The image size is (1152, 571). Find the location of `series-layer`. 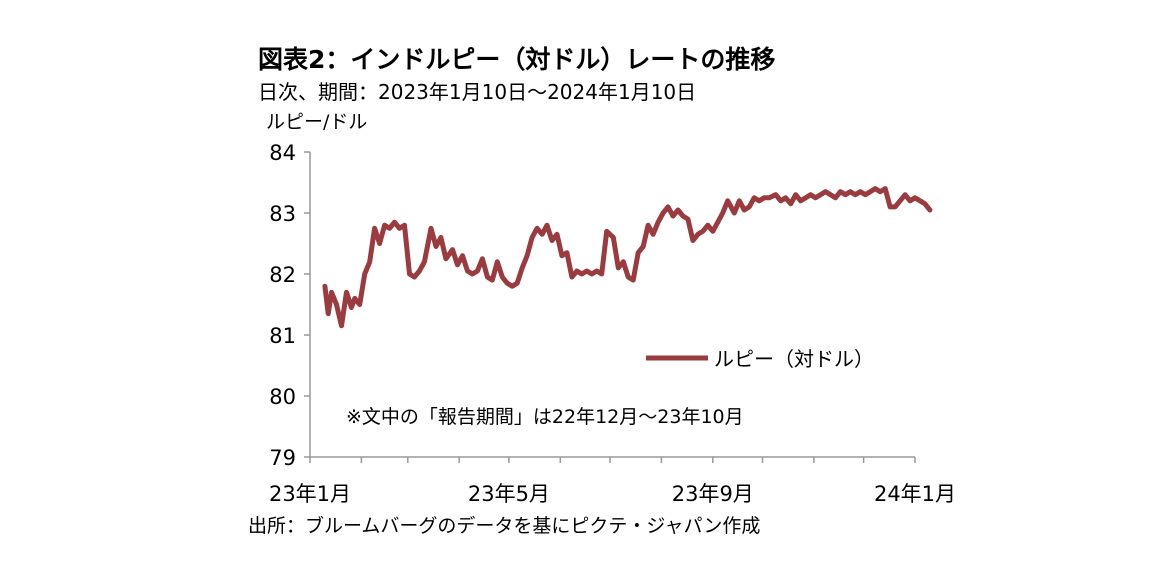

series-layer is located at coordinates (627, 257).